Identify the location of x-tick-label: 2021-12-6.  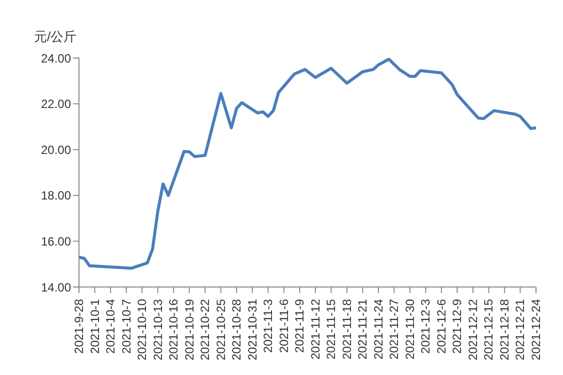
(441, 326).